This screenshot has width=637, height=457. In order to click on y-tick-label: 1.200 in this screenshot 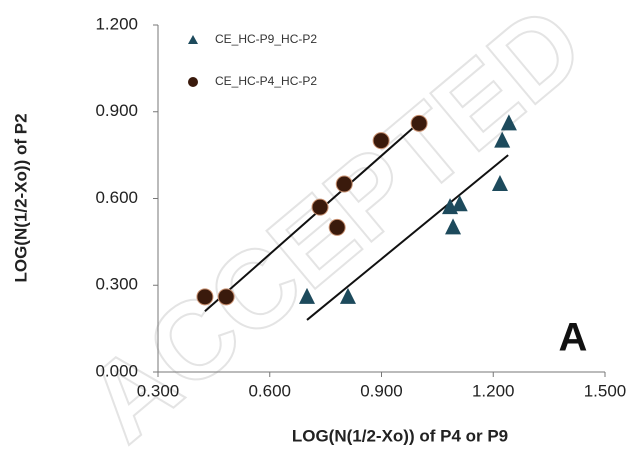, I will do `click(116, 23)`.